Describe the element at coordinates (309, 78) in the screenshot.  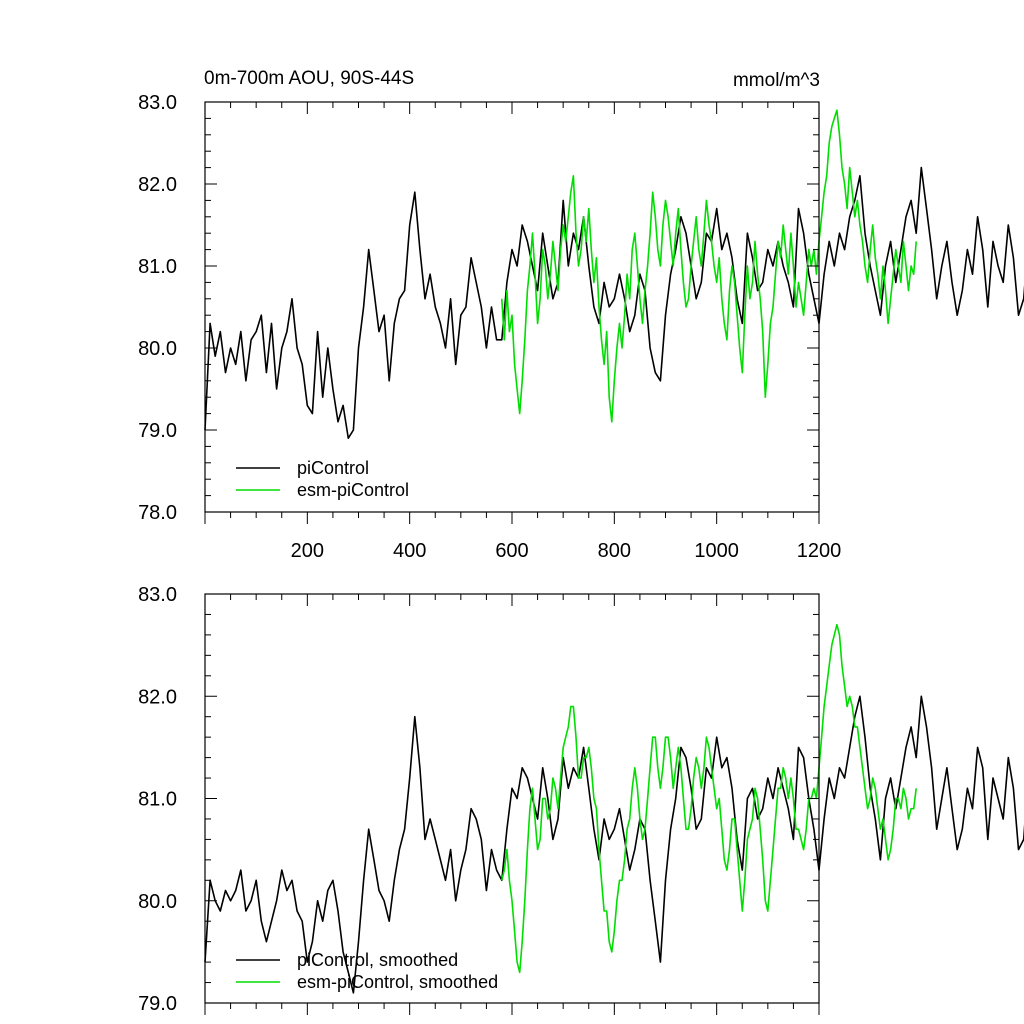
I see `top-panel-title: 0m-700m AOU, 90S-44S` at that location.